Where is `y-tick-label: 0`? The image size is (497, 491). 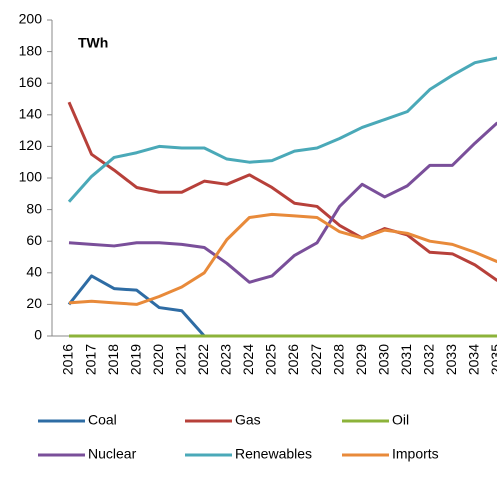 y-tick-label: 0 is located at coordinates (38, 335).